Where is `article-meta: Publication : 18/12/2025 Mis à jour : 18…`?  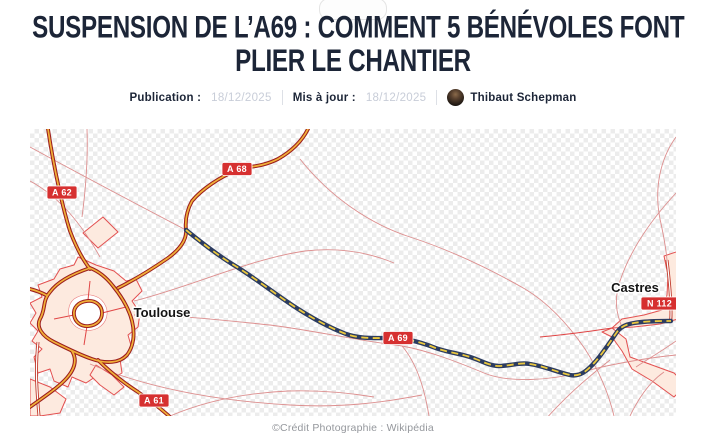 article-meta: Publication : 18/12/2025 Mis à jour : 18… is located at coordinates (353, 97).